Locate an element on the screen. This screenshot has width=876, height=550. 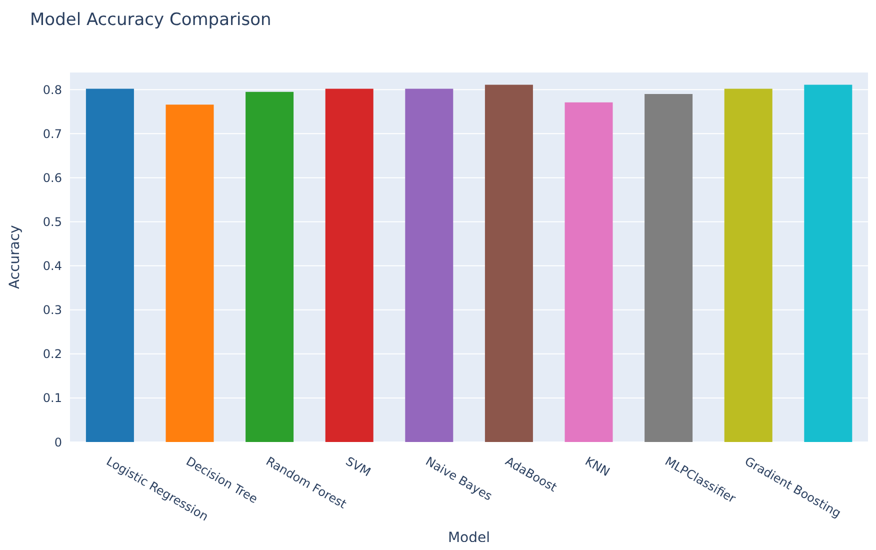
x-axis-title: Model is located at coordinates (469, 538).